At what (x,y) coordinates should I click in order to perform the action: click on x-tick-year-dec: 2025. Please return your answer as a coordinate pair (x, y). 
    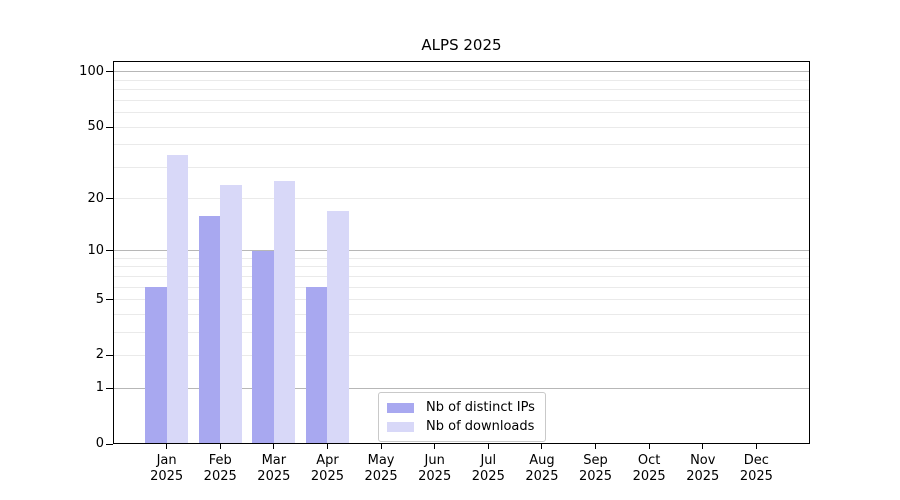
    Looking at the image, I should click on (756, 476).